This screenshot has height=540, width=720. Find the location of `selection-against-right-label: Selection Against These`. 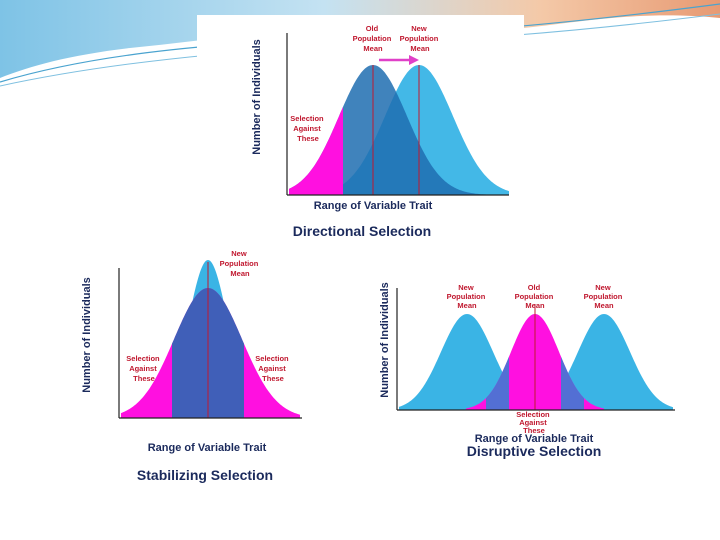

selection-against-right-label: Selection Against These is located at coordinates (272, 368).